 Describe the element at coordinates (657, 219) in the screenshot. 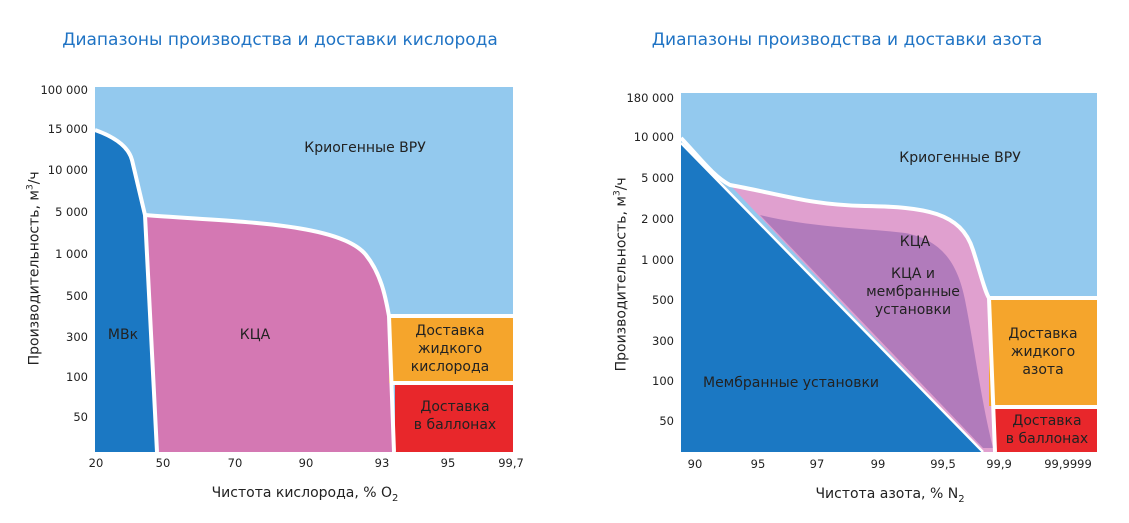

I see `y-tick-label: 2 000` at that location.